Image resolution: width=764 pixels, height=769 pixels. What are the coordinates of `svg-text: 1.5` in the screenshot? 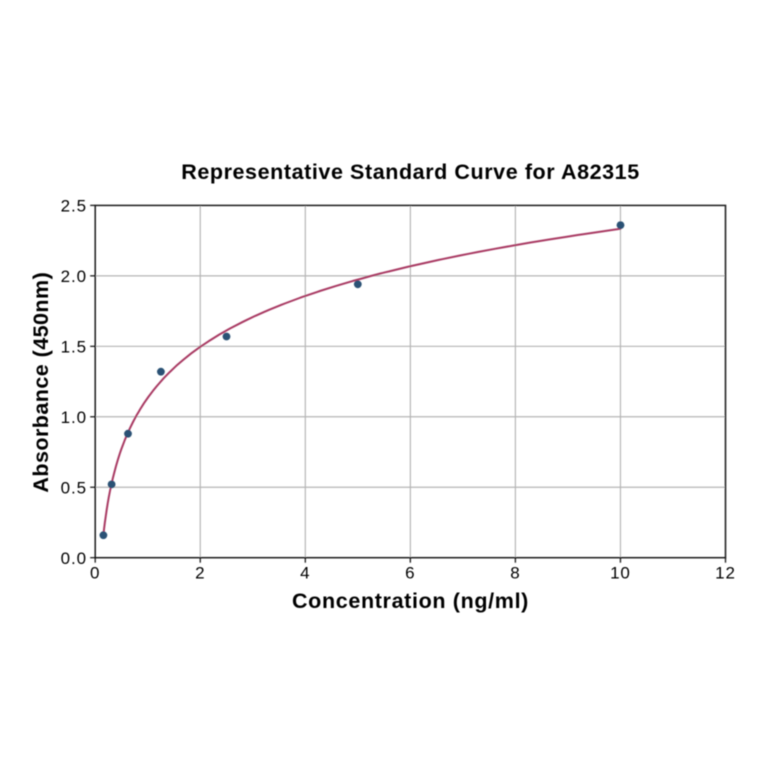 It's located at (74, 347).